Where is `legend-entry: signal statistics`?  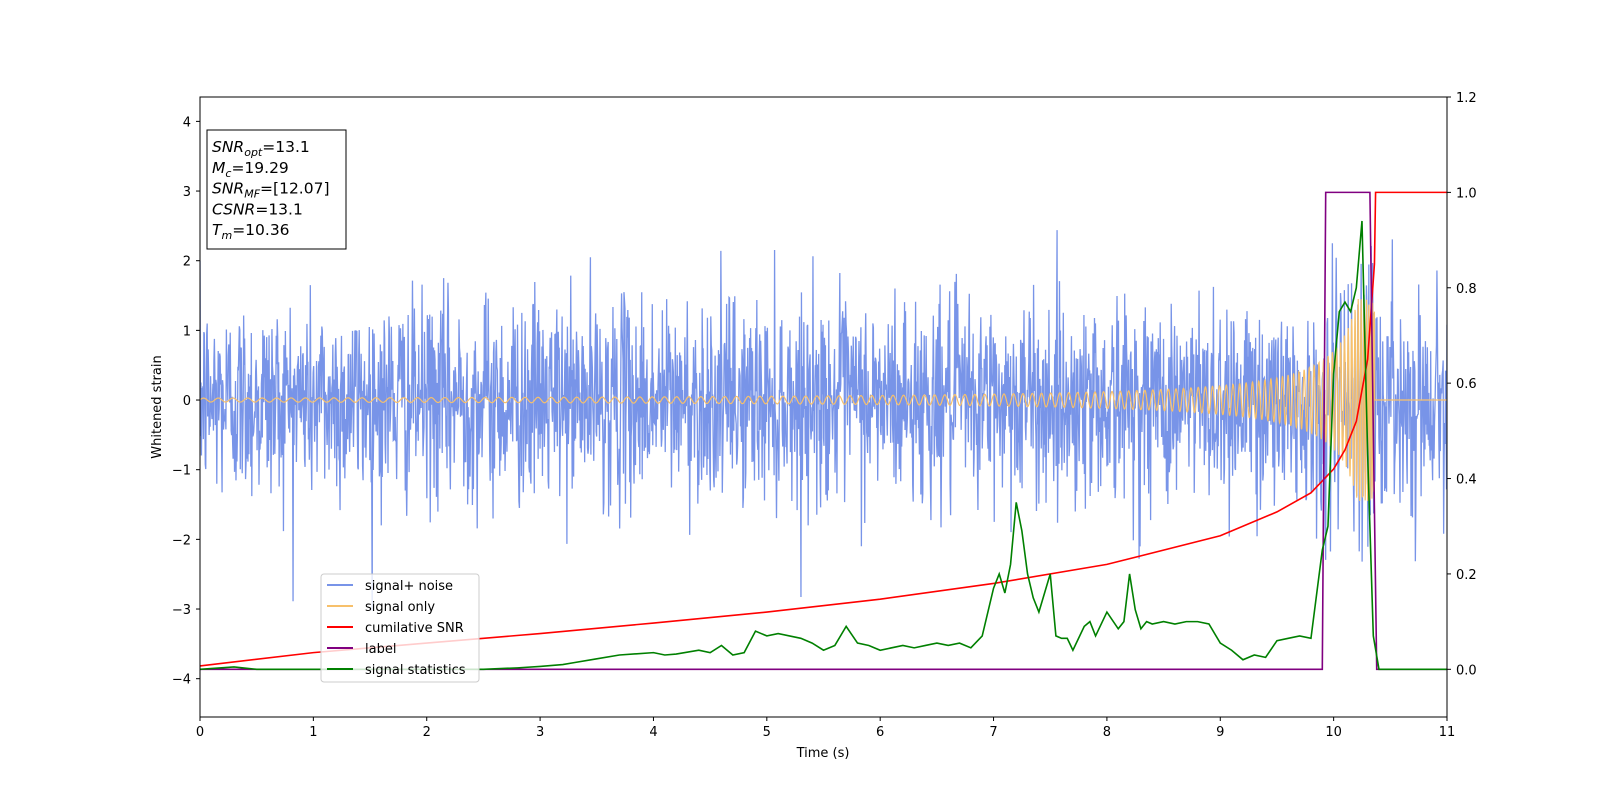 legend-entry: signal statistics is located at coordinates (415, 670).